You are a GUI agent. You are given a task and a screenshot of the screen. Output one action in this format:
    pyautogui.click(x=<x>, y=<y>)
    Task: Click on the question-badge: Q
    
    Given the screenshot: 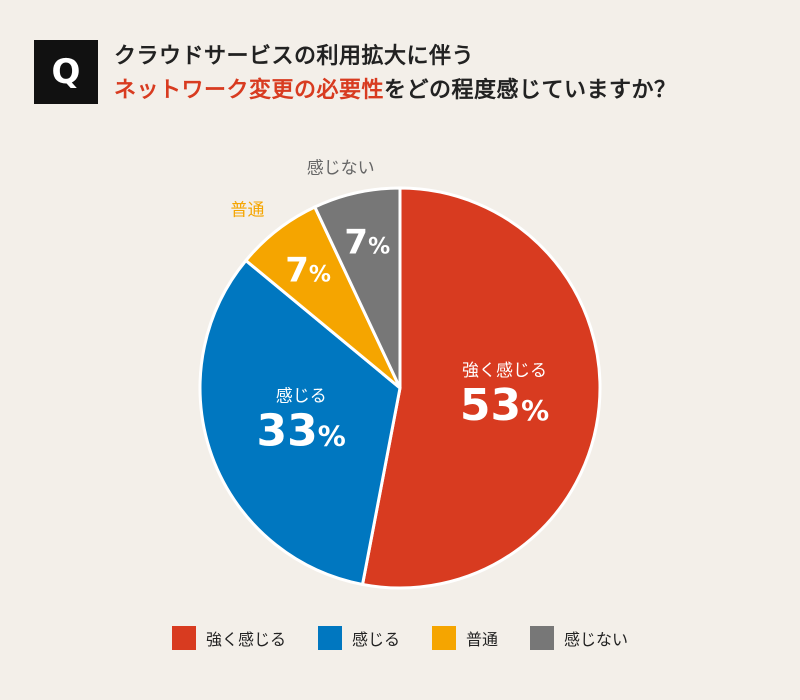 What is the action you would take?
    pyautogui.click(x=66, y=72)
    